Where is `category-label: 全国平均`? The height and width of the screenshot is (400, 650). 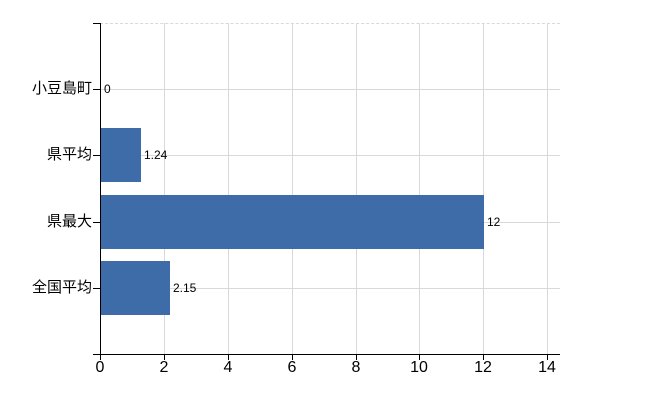 category-label: 全国平均 is located at coordinates (61, 287).